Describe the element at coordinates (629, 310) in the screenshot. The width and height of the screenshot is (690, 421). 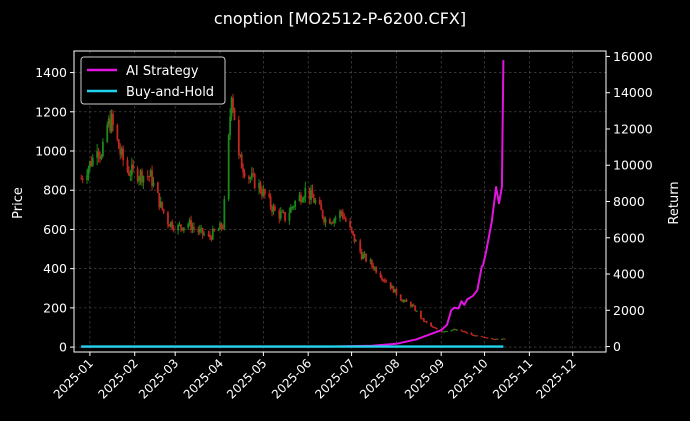
I see `y-right-tick-label: 2000` at that location.